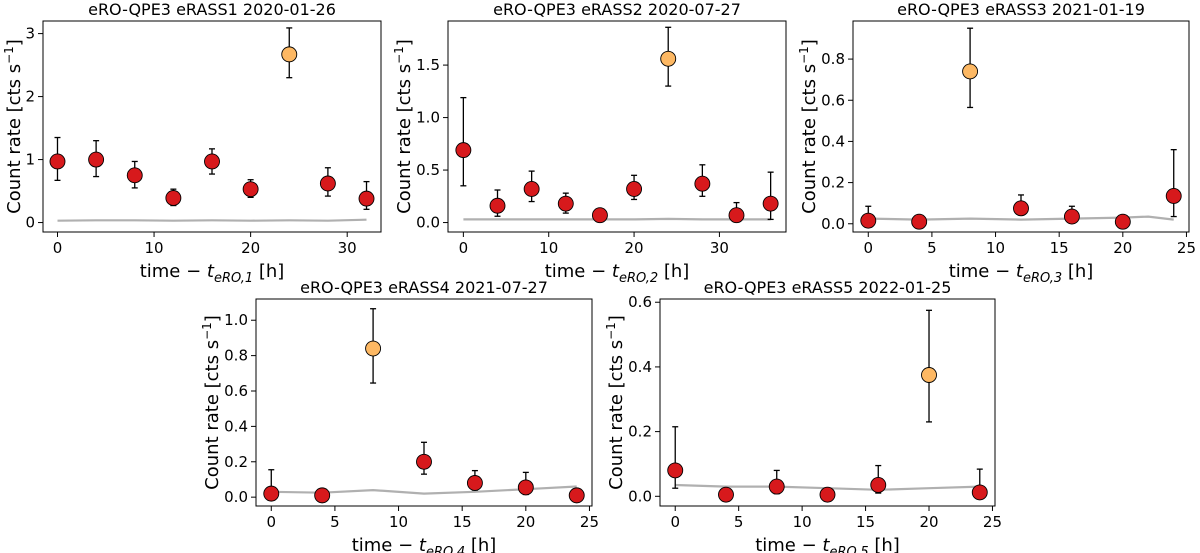 This screenshot has height=553, width=1200. Describe the element at coordinates (719, 248) in the screenshot. I see `x-tick-label: 30` at that location.